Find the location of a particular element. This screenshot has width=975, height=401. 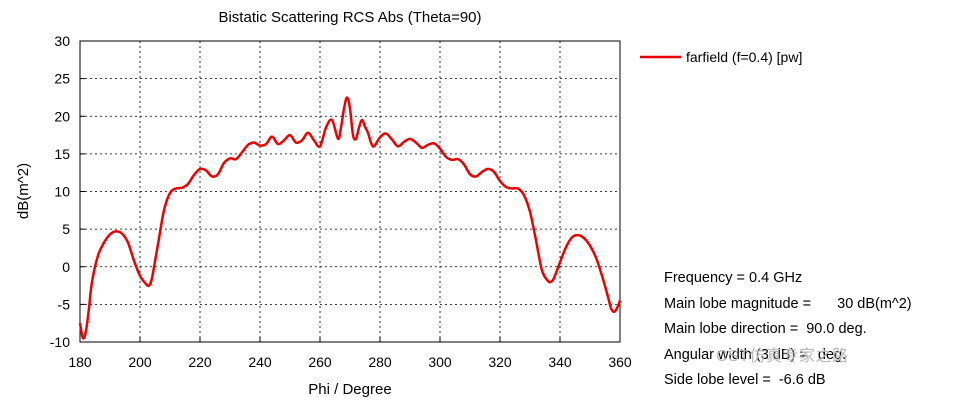

y-axis: -10 -5 0 5 10 15 20 25 30 is located at coordinates (67, 191).